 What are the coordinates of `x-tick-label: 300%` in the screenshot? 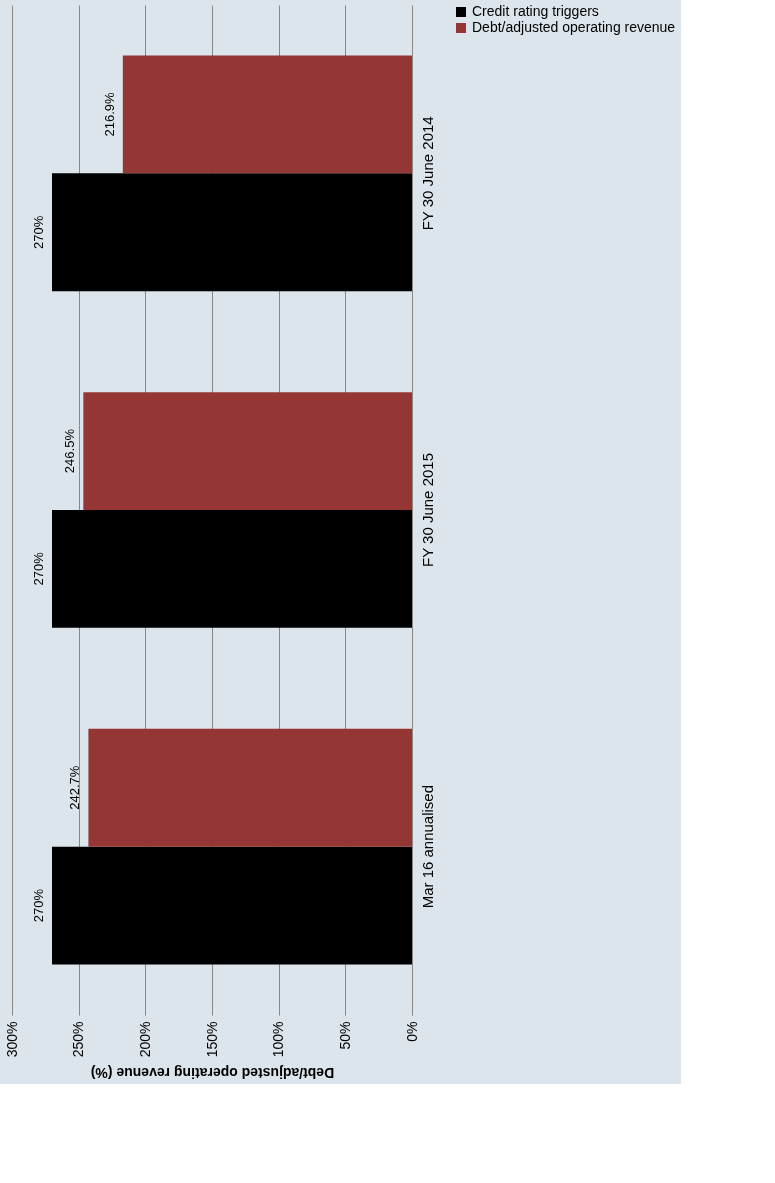 It's located at (11, 1039).